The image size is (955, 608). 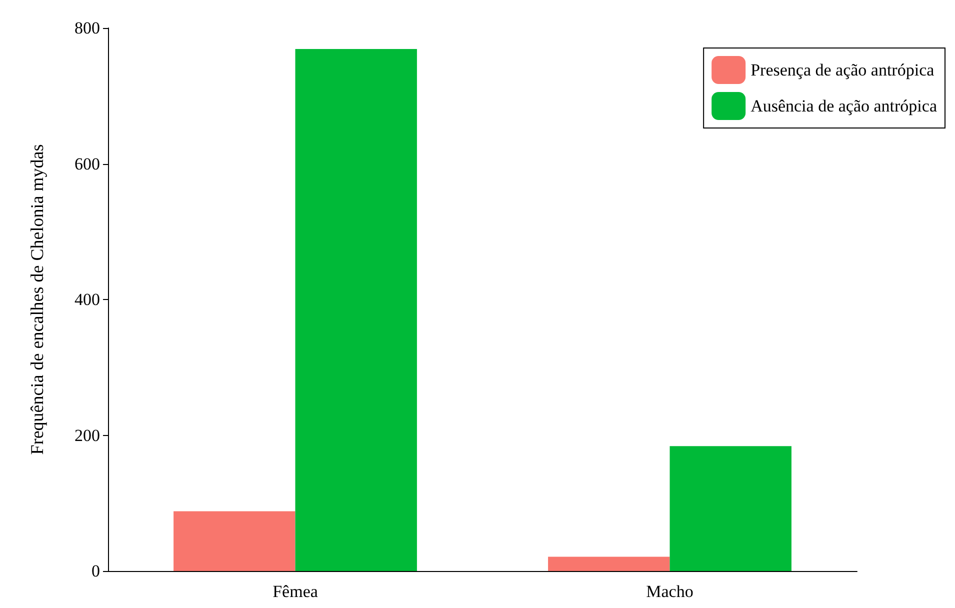 What do you see at coordinates (87, 28) in the screenshot?
I see `y-tick-label: 800` at bounding box center [87, 28].